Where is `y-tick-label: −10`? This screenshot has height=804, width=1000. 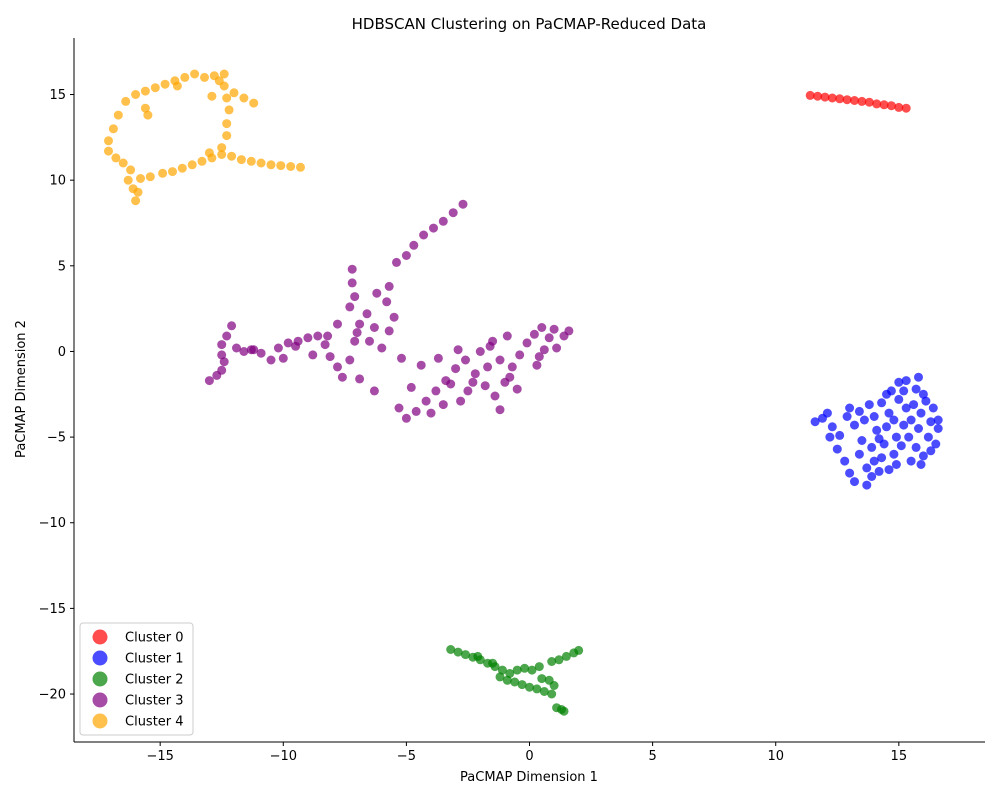 y-tick-label: −10 is located at coordinates (52, 523).